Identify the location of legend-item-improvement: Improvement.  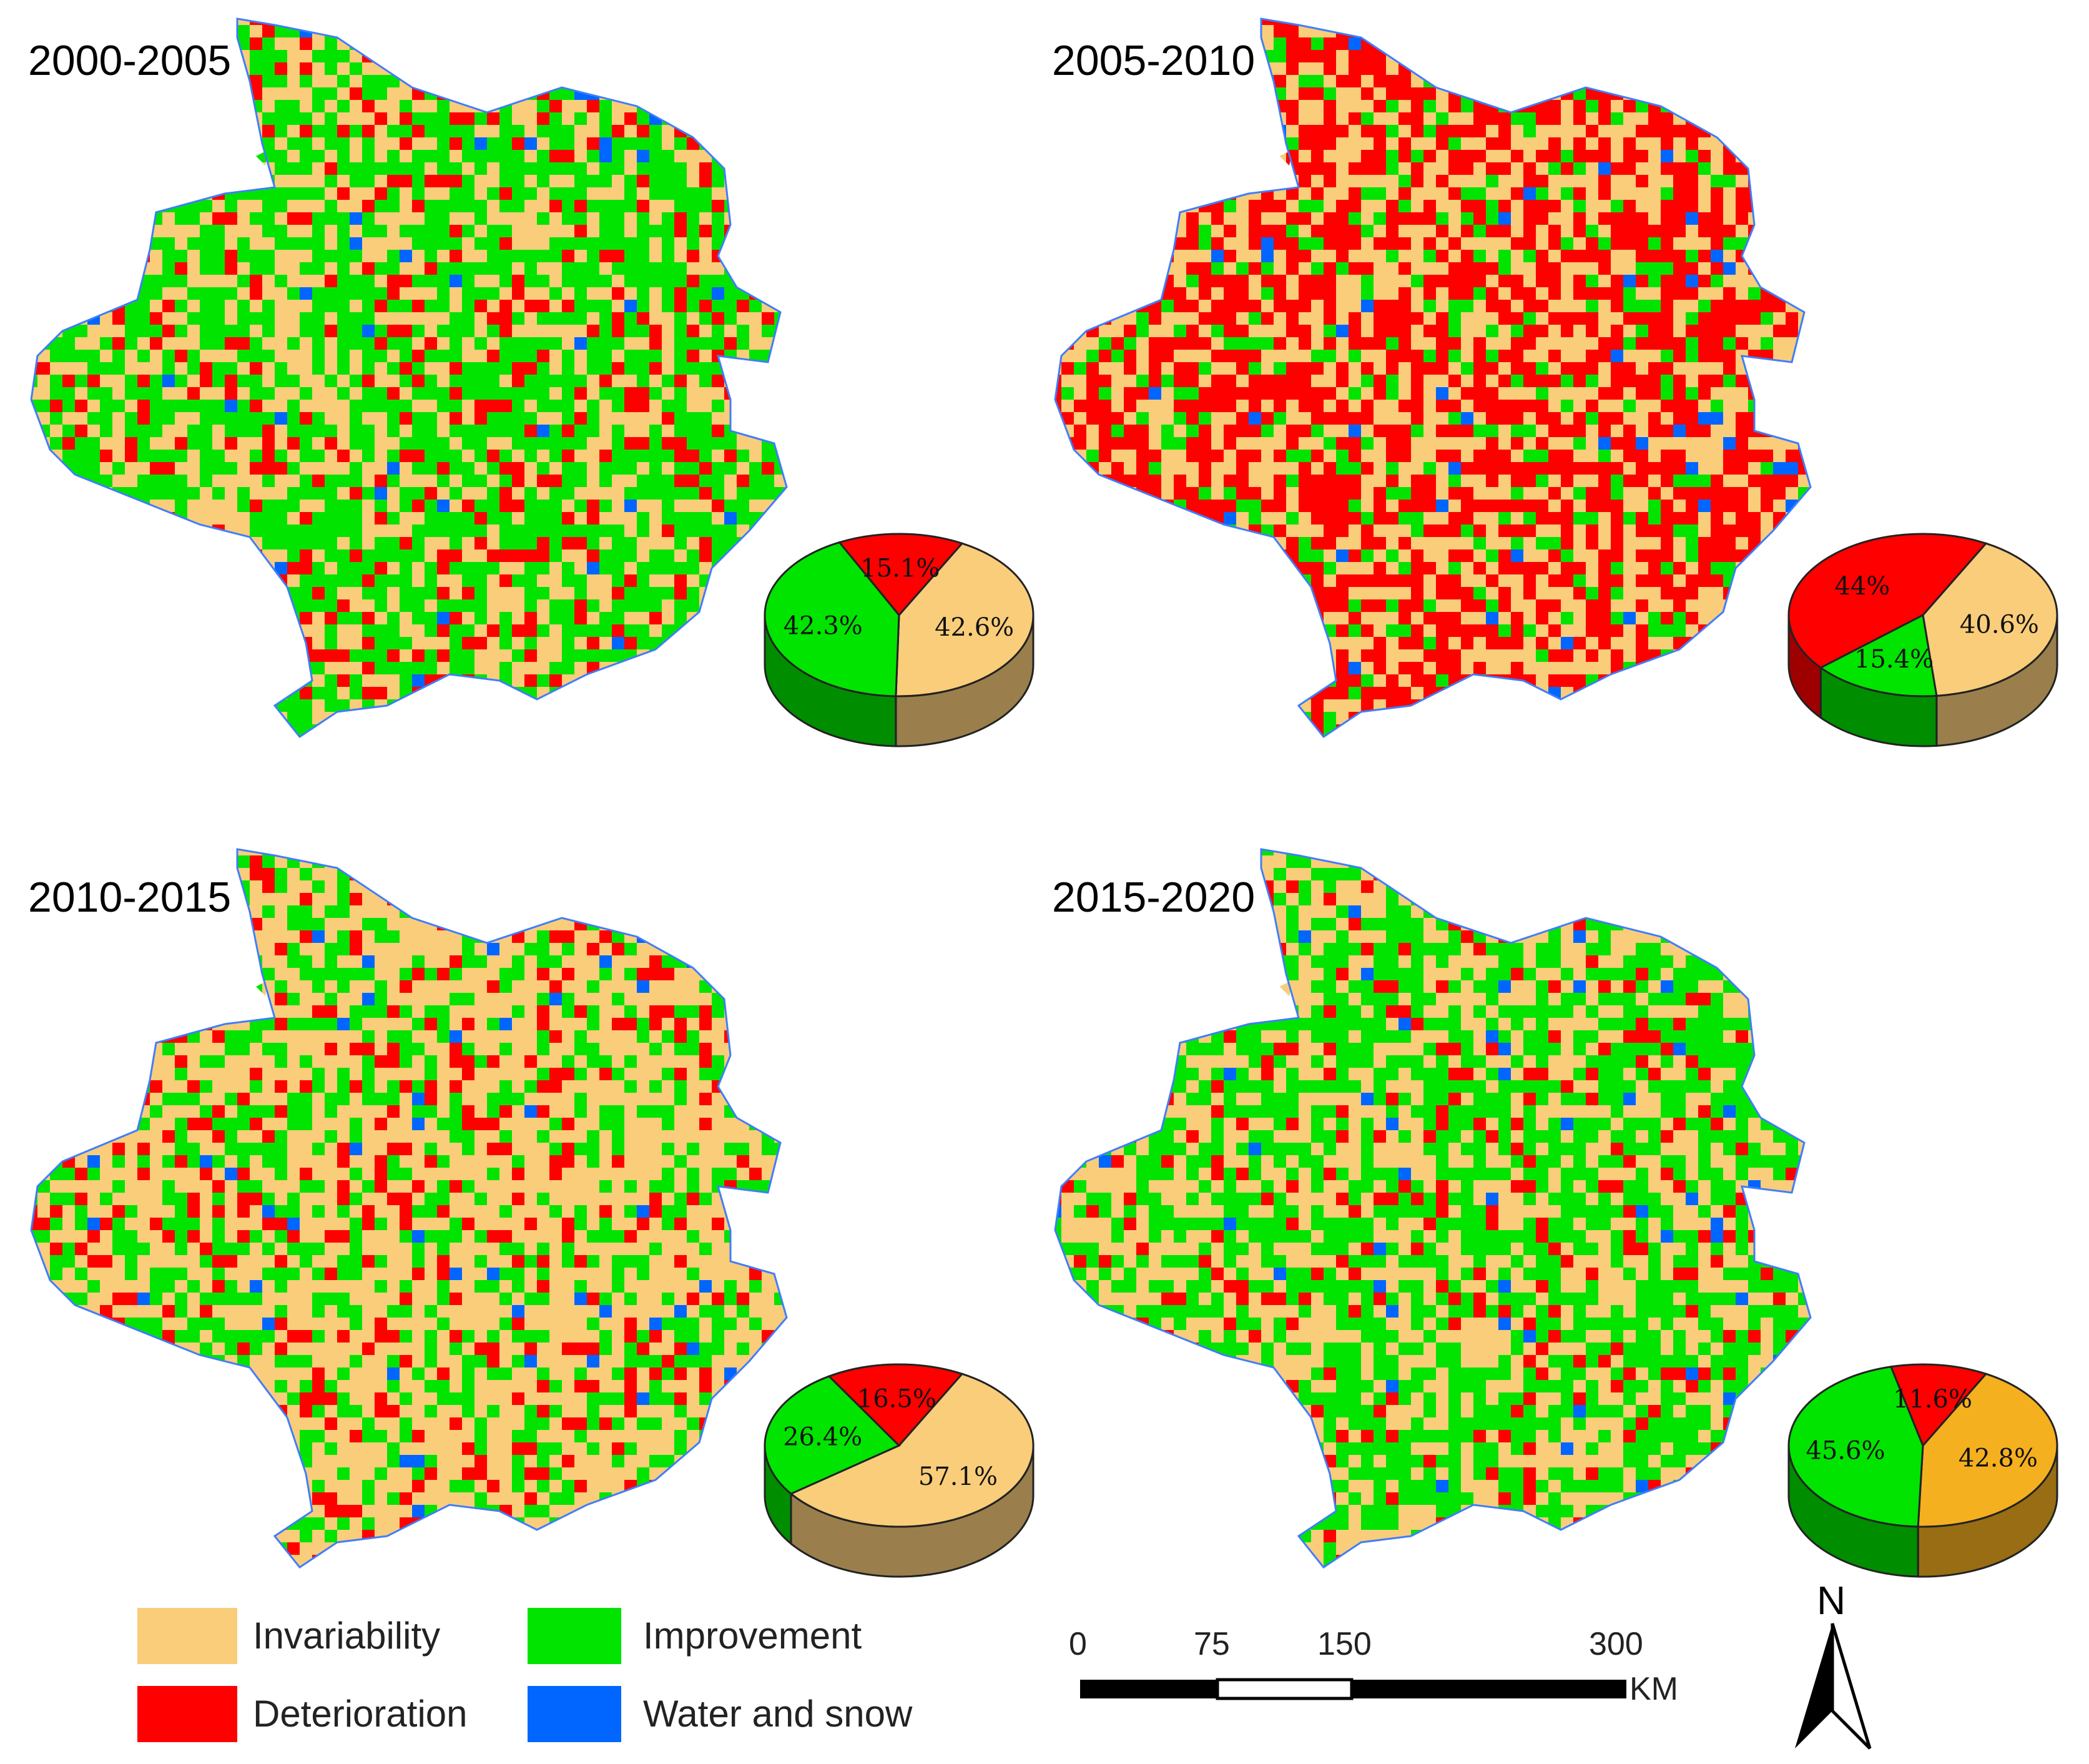
(695, 1636).